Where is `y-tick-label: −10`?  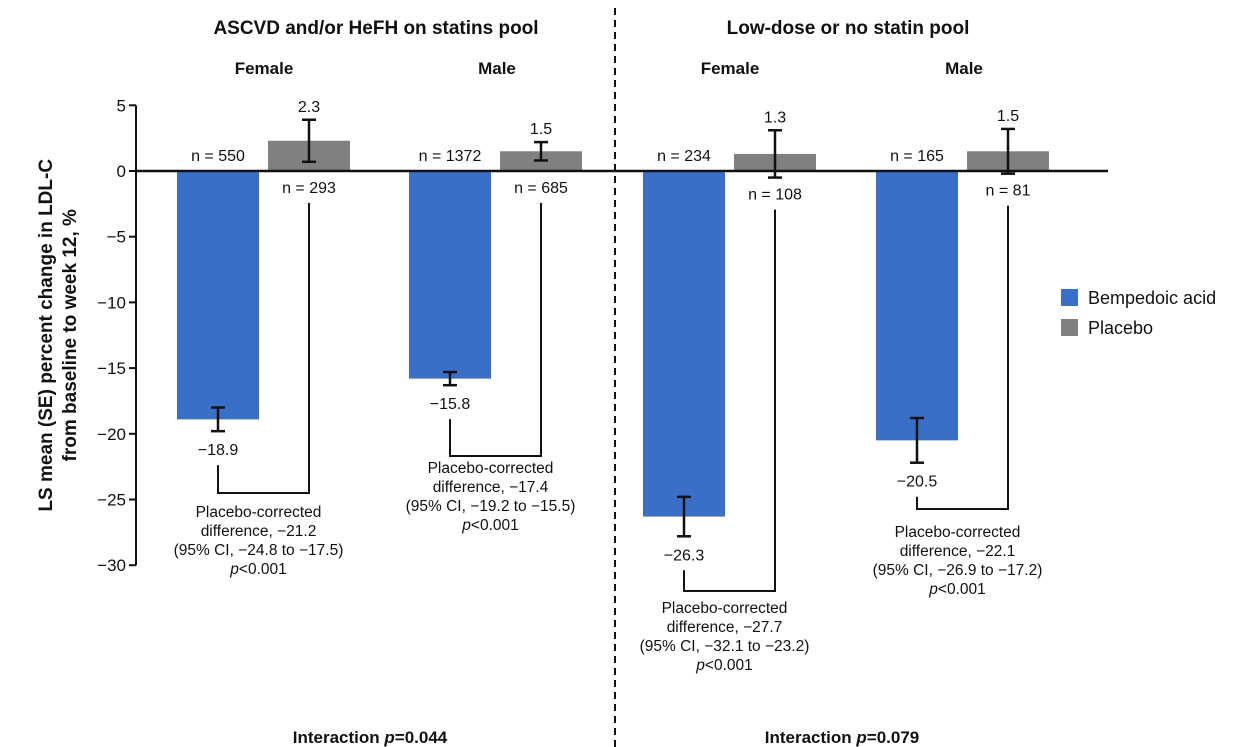 y-tick-label: −10 is located at coordinates (111, 302).